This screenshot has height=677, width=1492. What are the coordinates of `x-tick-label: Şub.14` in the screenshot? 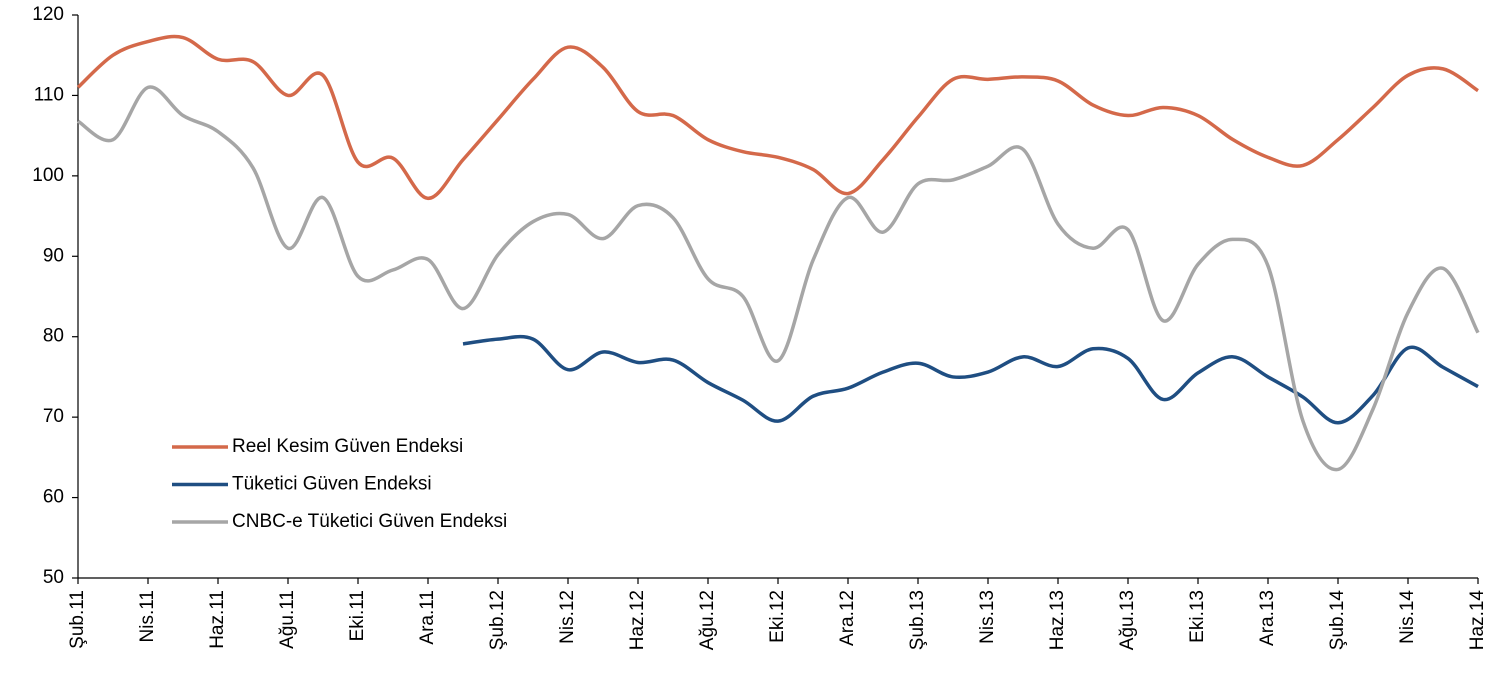 It's located at (1337, 620).